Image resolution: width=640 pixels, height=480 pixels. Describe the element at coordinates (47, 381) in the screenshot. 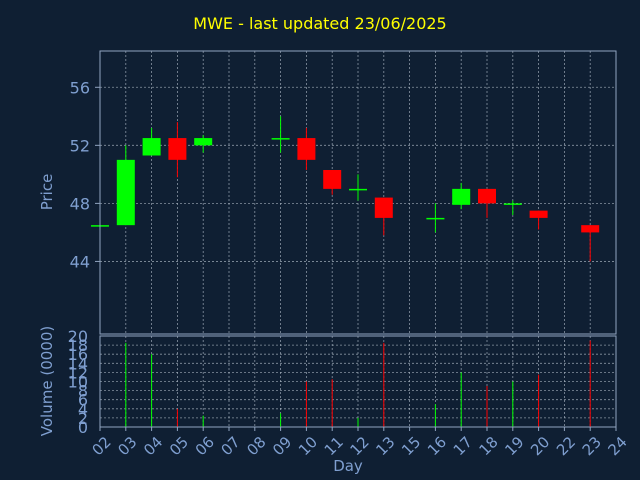

I see `volume-axis-label: Volume (0000)` at that location.